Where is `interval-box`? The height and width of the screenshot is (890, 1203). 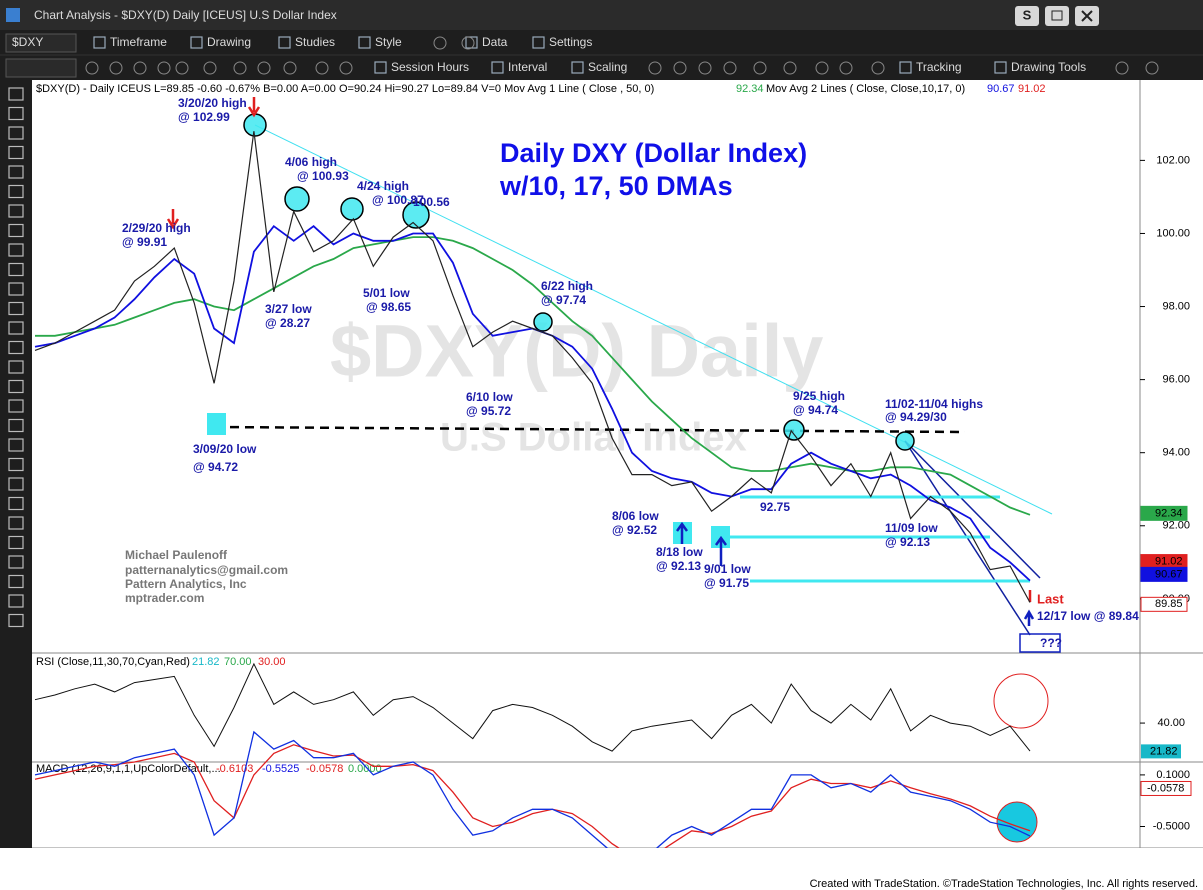
interval-box is located at coordinates (41, 68).